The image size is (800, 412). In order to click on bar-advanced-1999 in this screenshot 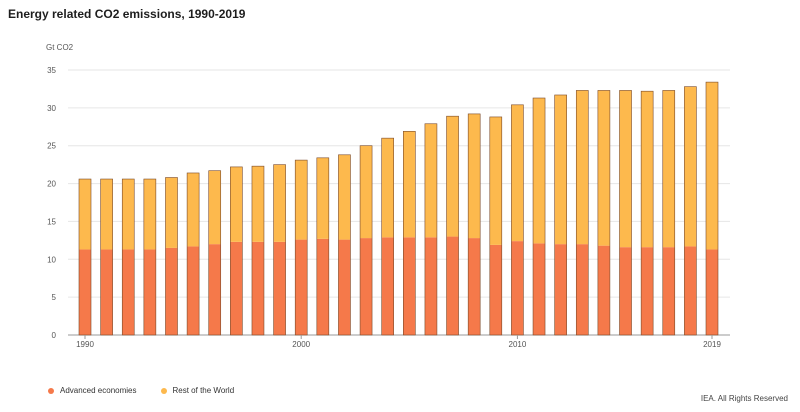, I will do `click(279, 288)`.